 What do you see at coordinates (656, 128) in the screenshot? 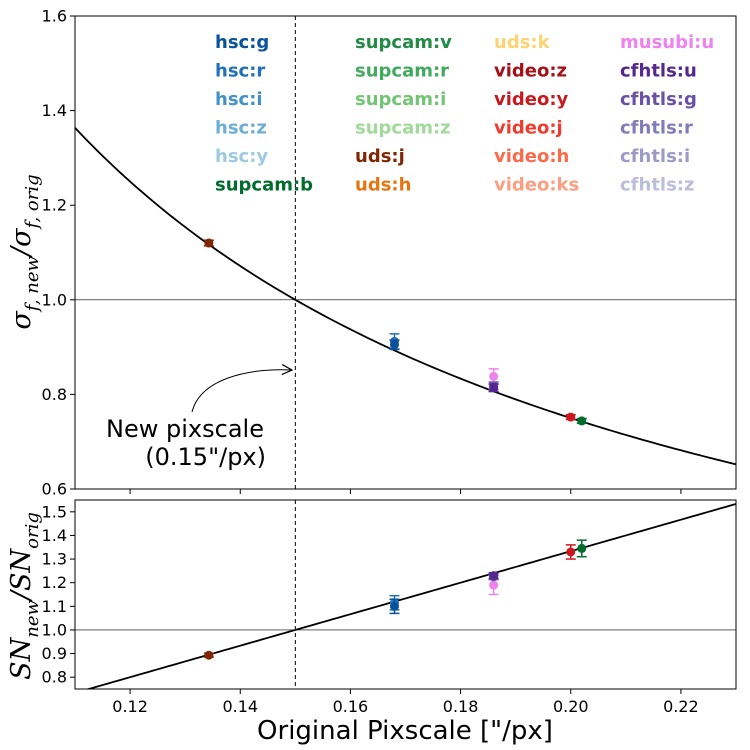
I see `legend-entry: cfhtls:r` at bounding box center [656, 128].